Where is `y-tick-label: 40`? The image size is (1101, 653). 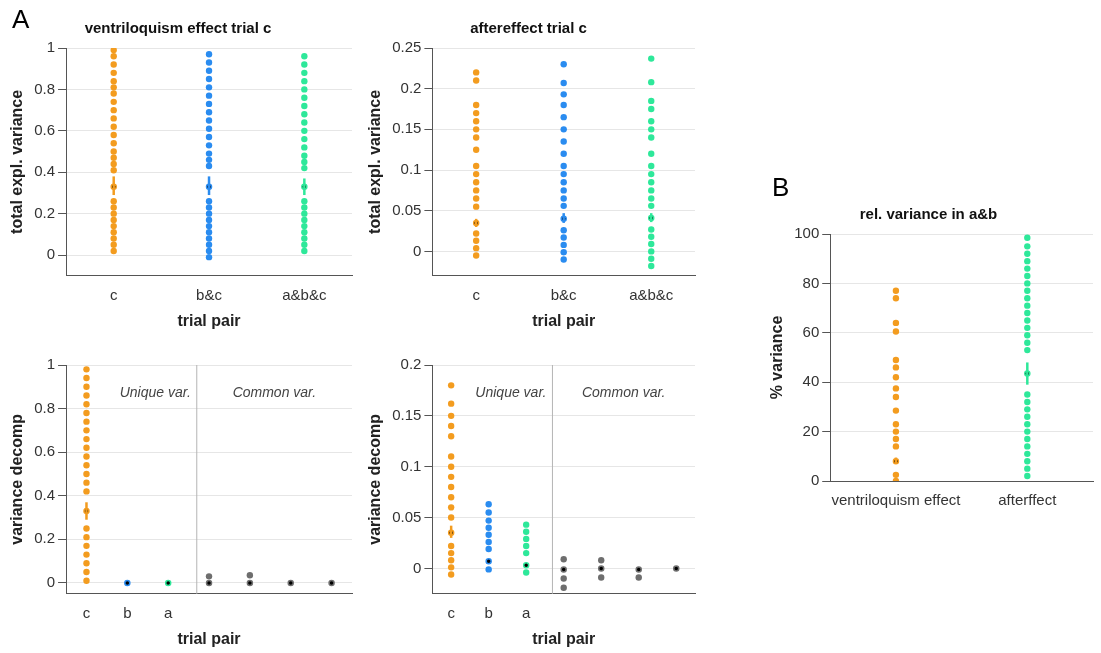 y-tick-label: 40 is located at coordinates (811, 381).